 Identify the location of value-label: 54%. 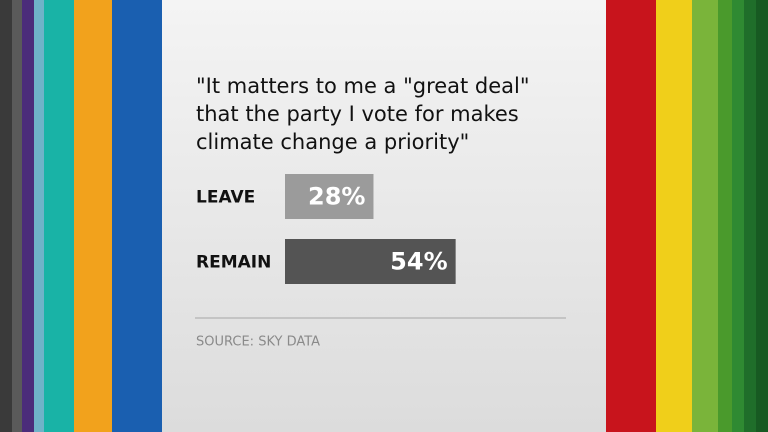
(418, 262).